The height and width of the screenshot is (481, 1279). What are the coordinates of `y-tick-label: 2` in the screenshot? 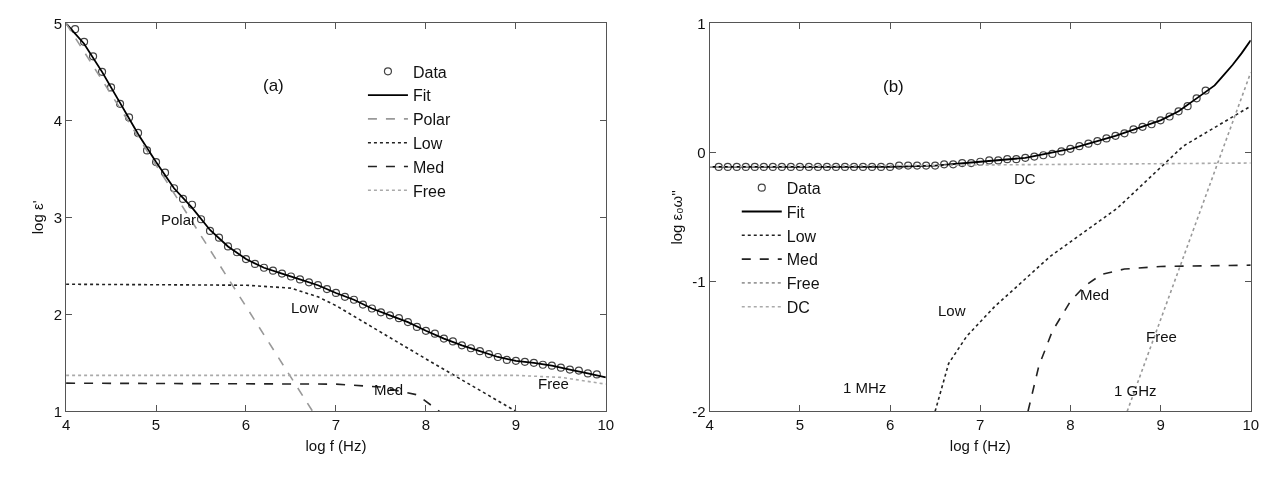 It's located at (57, 314).